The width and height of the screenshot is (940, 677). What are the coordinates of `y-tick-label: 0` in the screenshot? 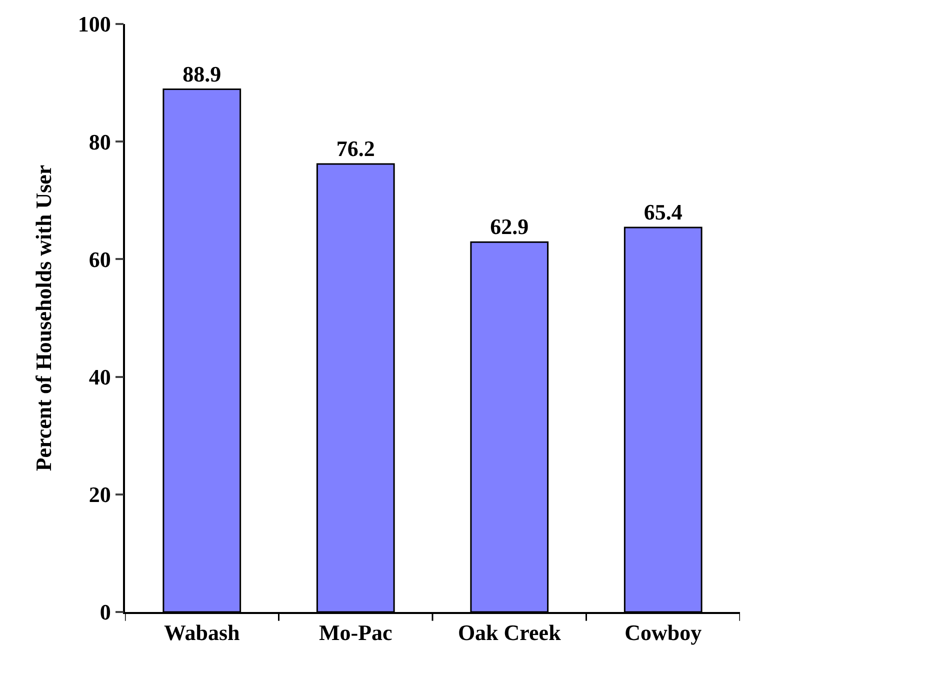 It's located at (105, 612).